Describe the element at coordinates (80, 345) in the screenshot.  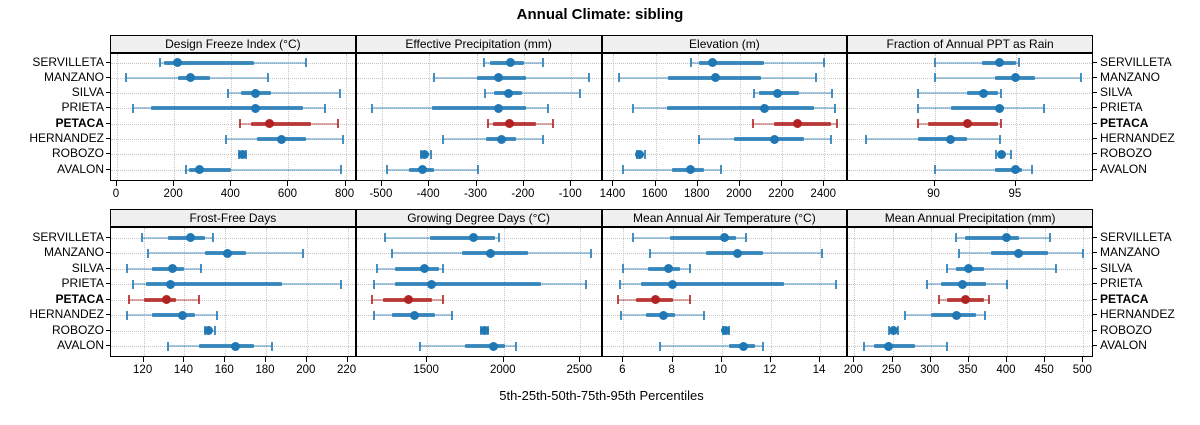
I see `site-label-left: AVALON` at that location.